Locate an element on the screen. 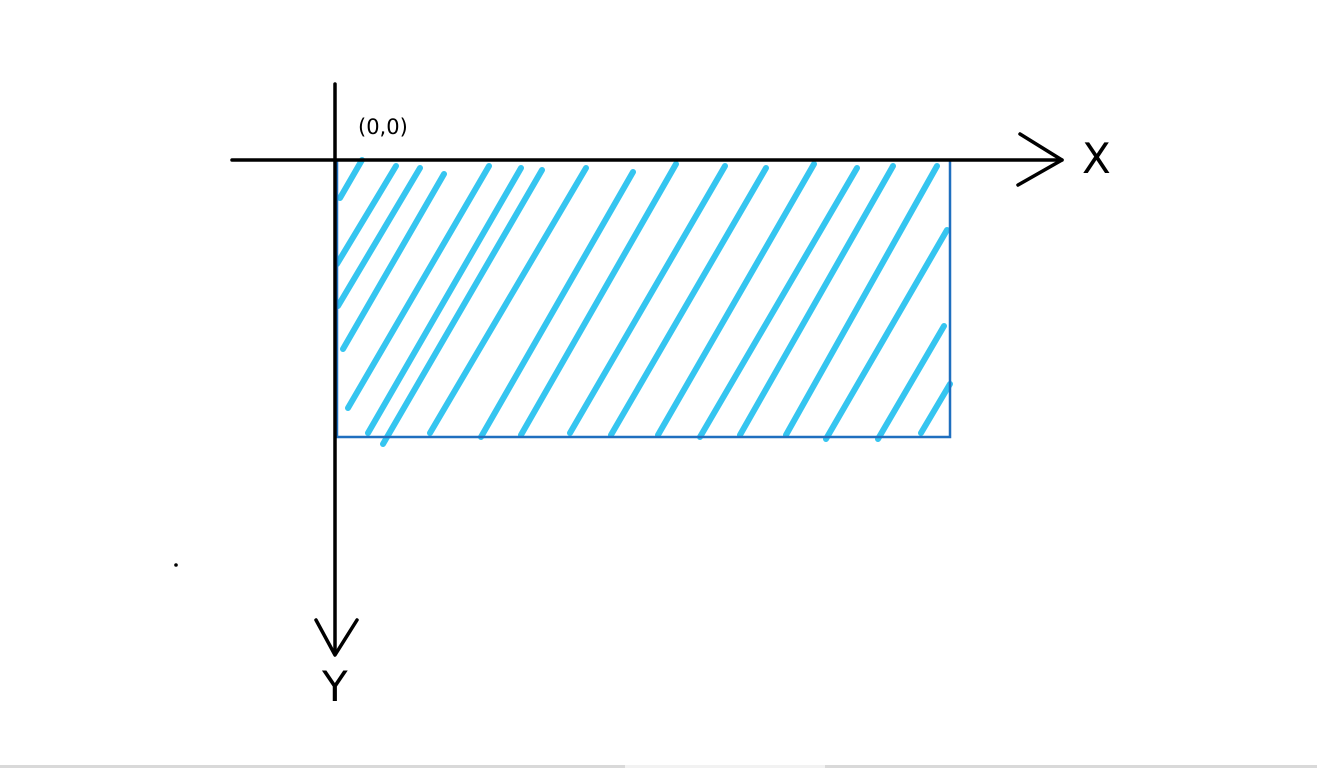 This screenshot has height=768, width=1317. y-axis-label: Y is located at coordinates (335, 686).